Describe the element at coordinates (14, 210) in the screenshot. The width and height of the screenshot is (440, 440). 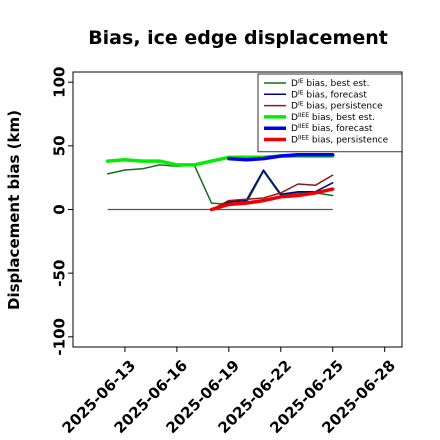
I see `y-axis-label: Displacement bias (km)` at that location.